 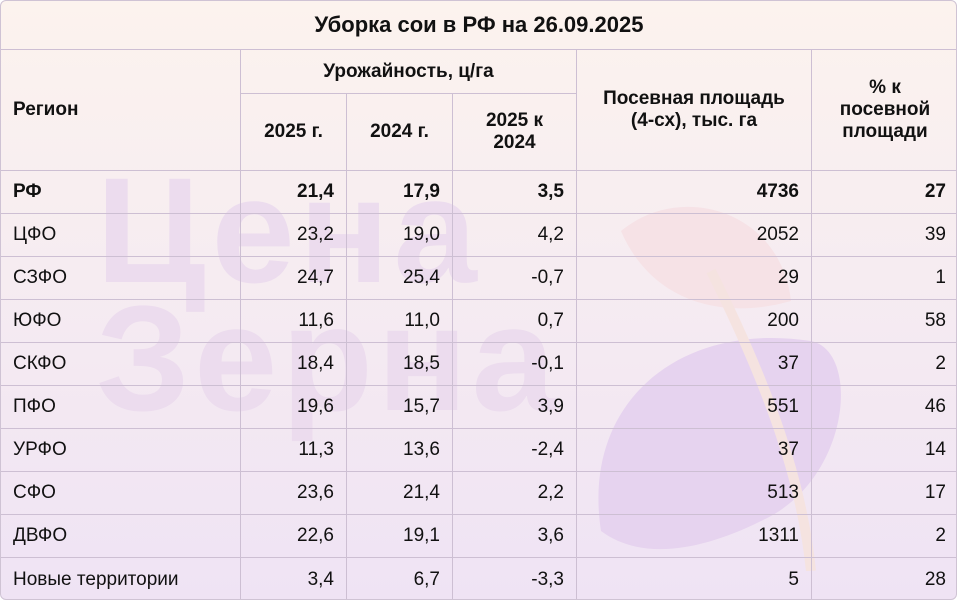 What do you see at coordinates (400, 235) in the screenshot?
I see `cell-yield-2024: 19,0` at bounding box center [400, 235].